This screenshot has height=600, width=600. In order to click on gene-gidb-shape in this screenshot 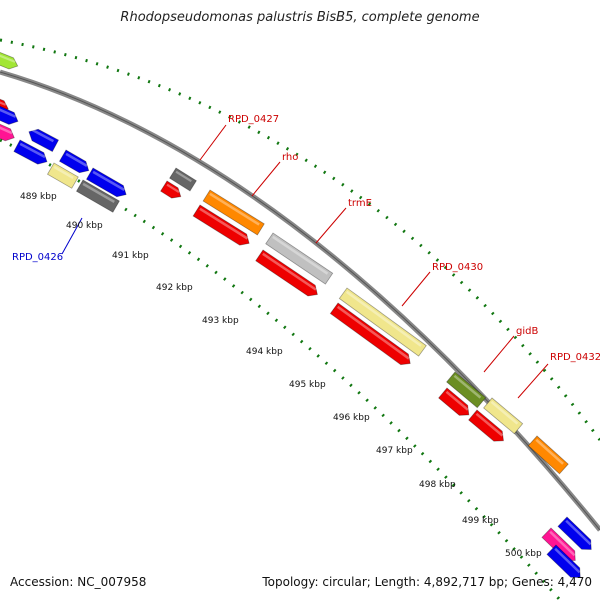, I will do `click(466, 390)`.